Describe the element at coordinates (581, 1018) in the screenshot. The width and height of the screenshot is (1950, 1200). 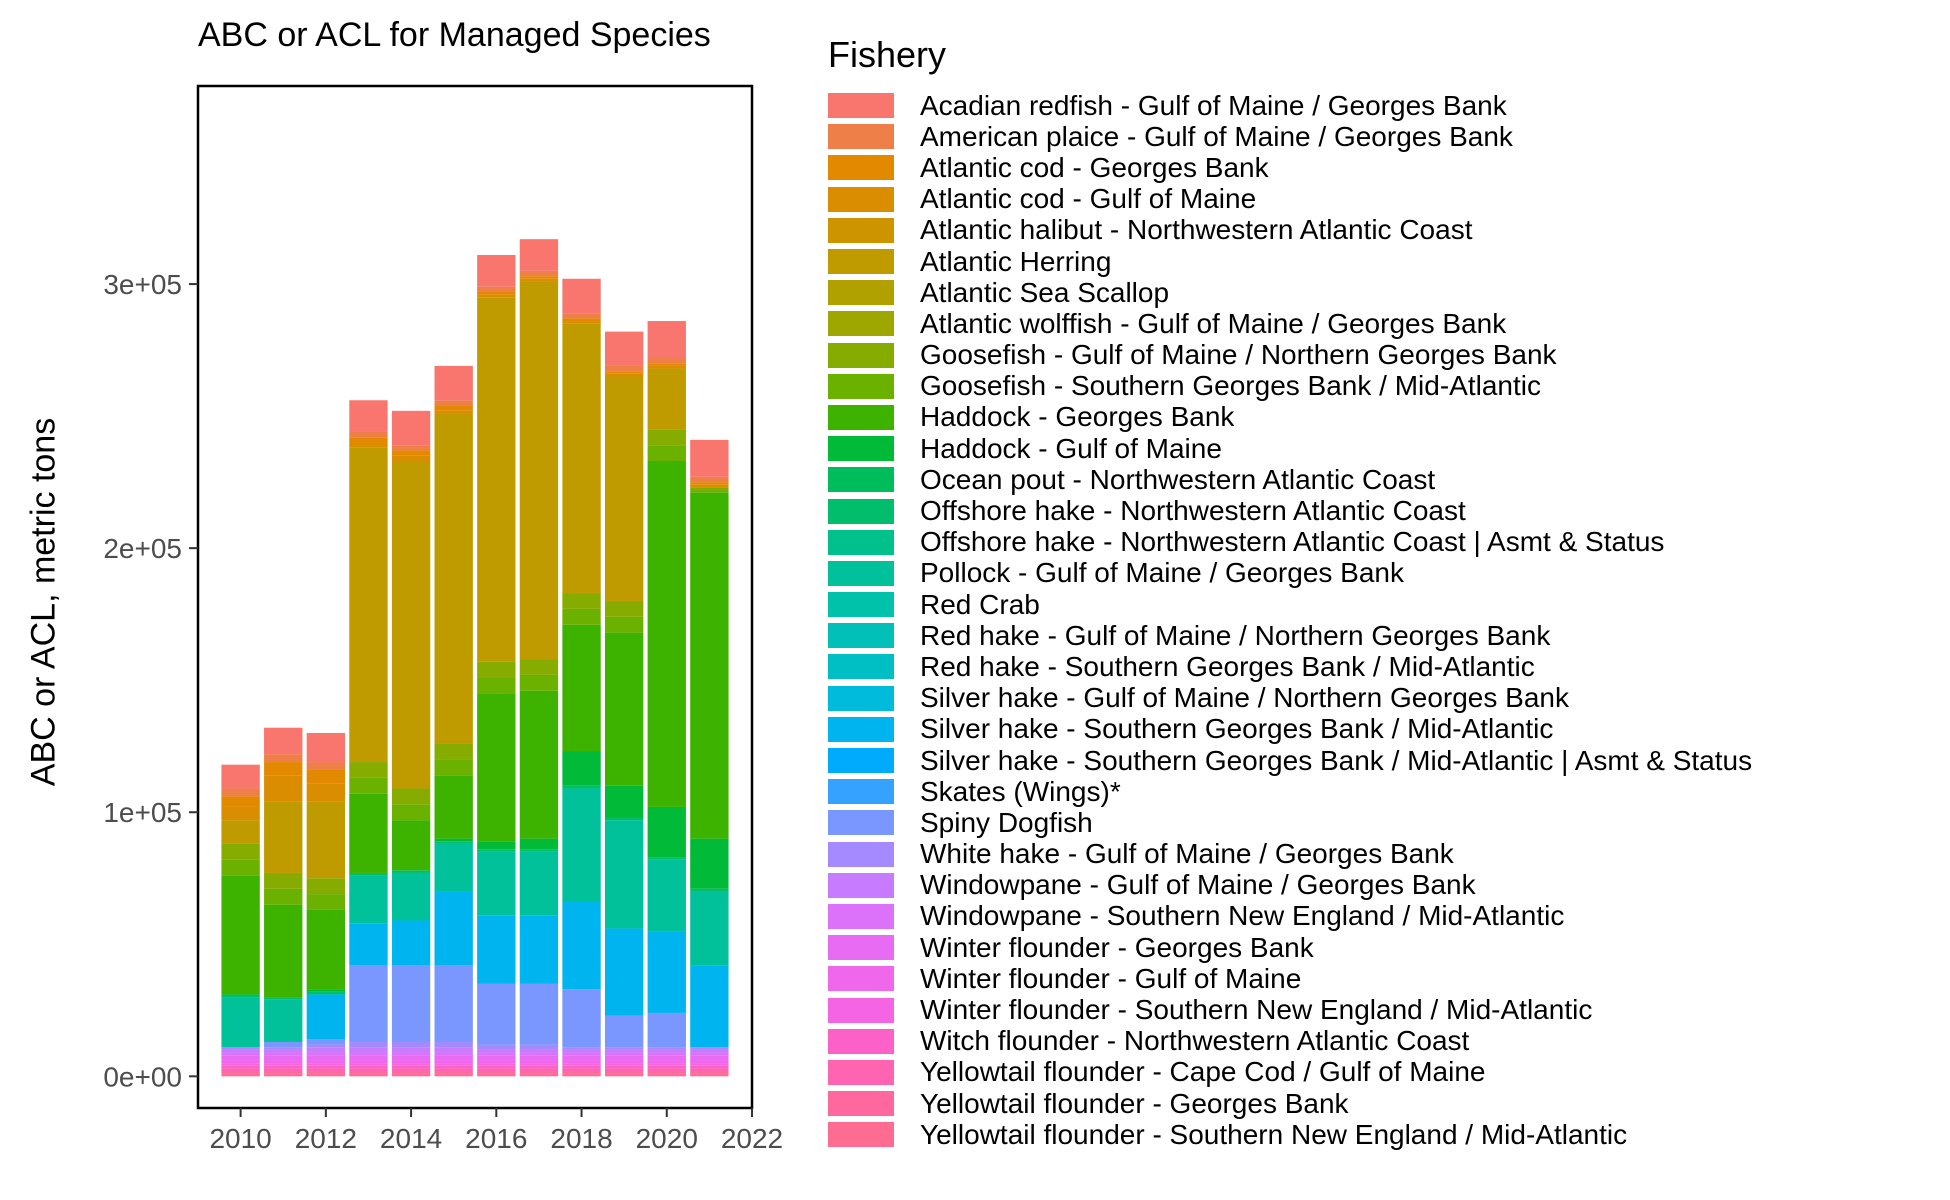
I see `bar-segment-2018-s10` at that location.